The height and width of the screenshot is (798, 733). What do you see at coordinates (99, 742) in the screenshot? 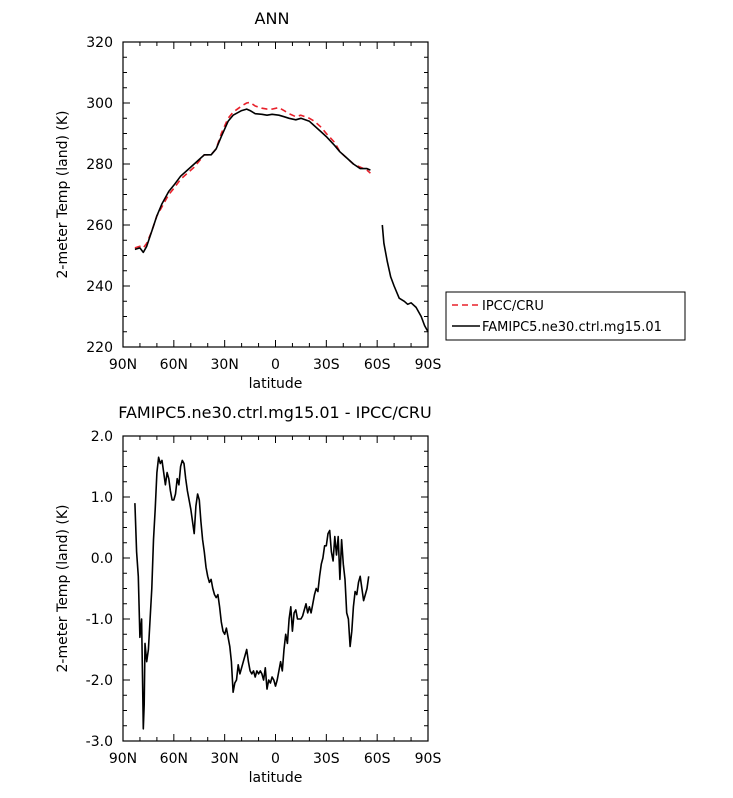
I see `y-tick-label: -3.0` at bounding box center [99, 742].